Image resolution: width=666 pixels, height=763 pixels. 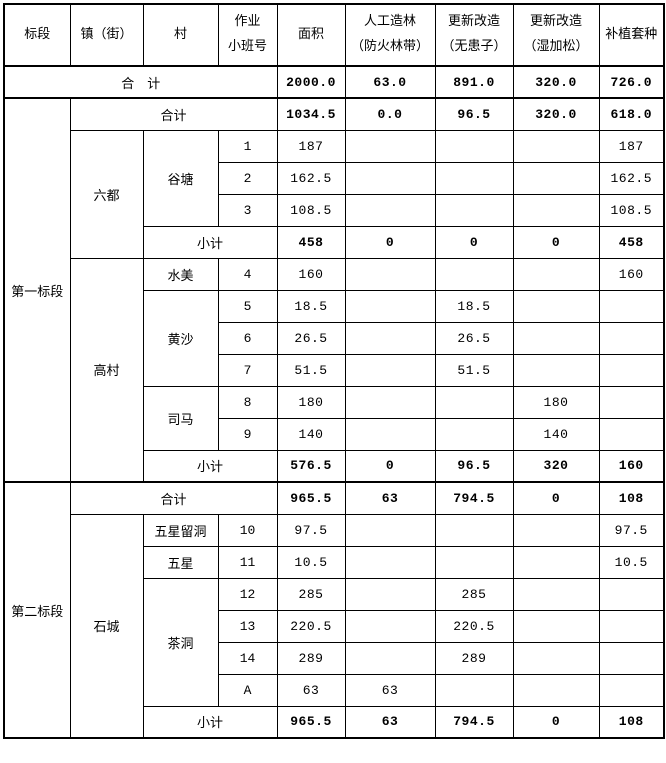 I want to click on header-village: 村, so click(x=180, y=35).